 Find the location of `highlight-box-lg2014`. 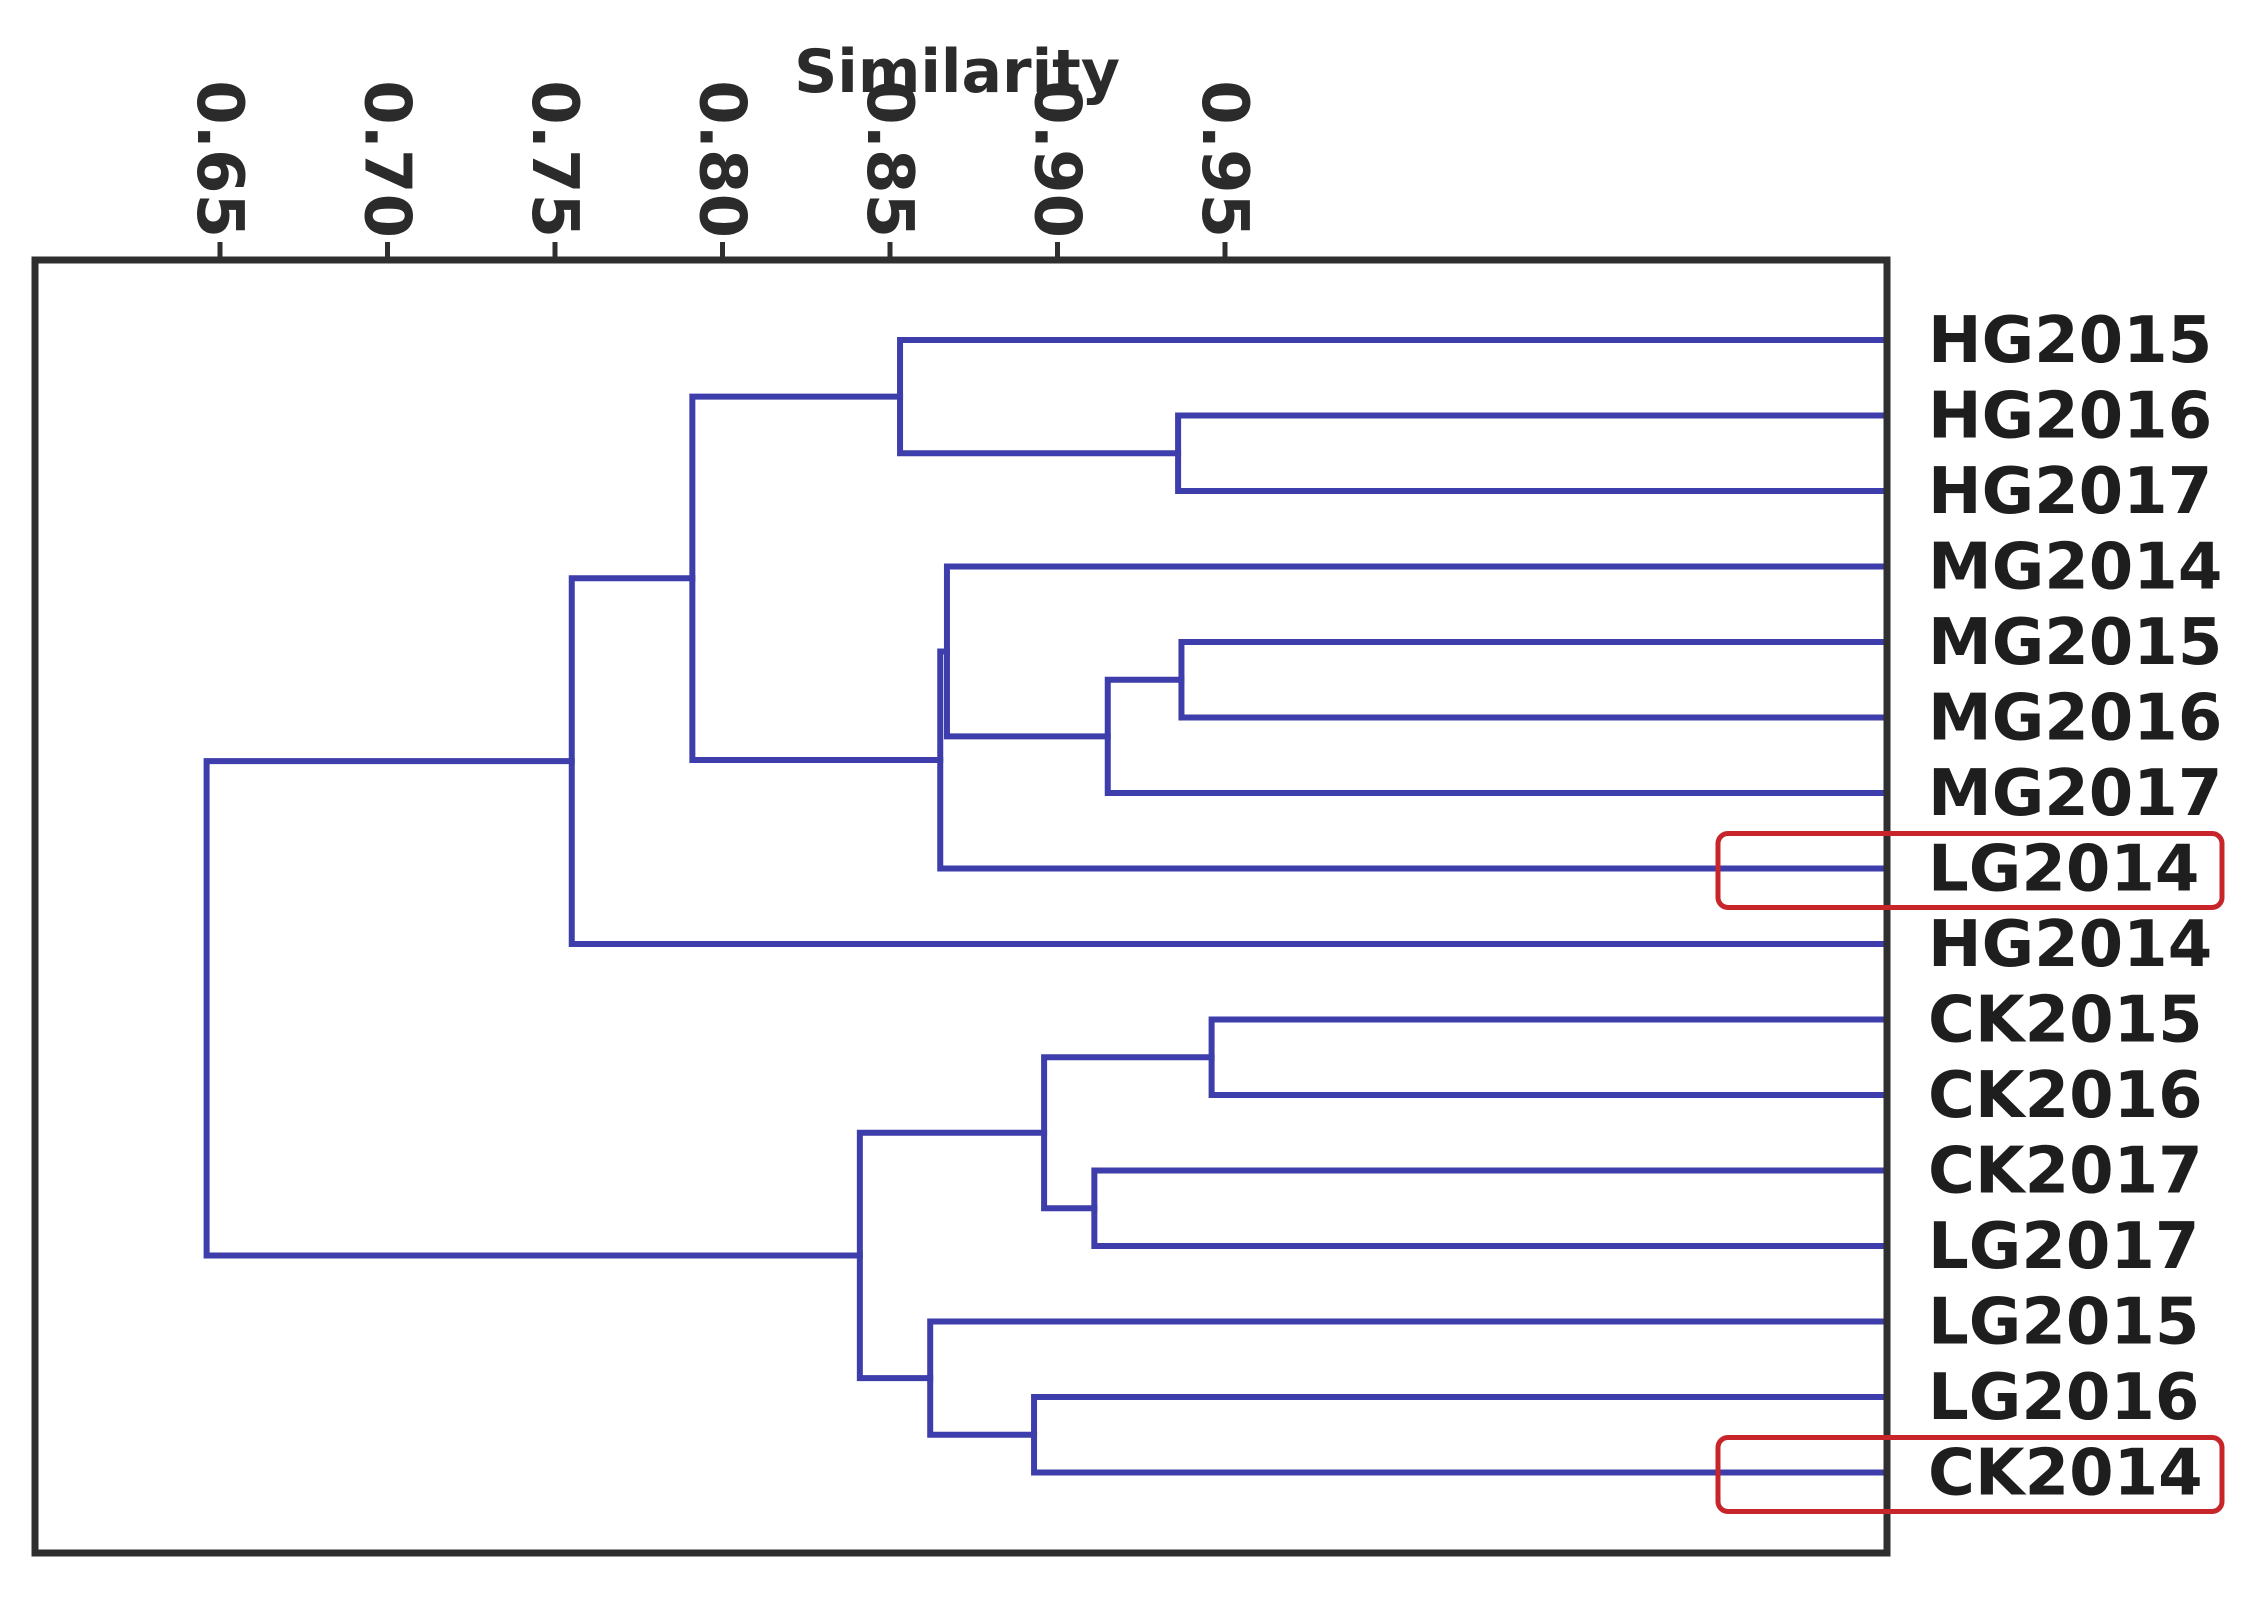

highlight-box-lg2014 is located at coordinates (1970, 870).